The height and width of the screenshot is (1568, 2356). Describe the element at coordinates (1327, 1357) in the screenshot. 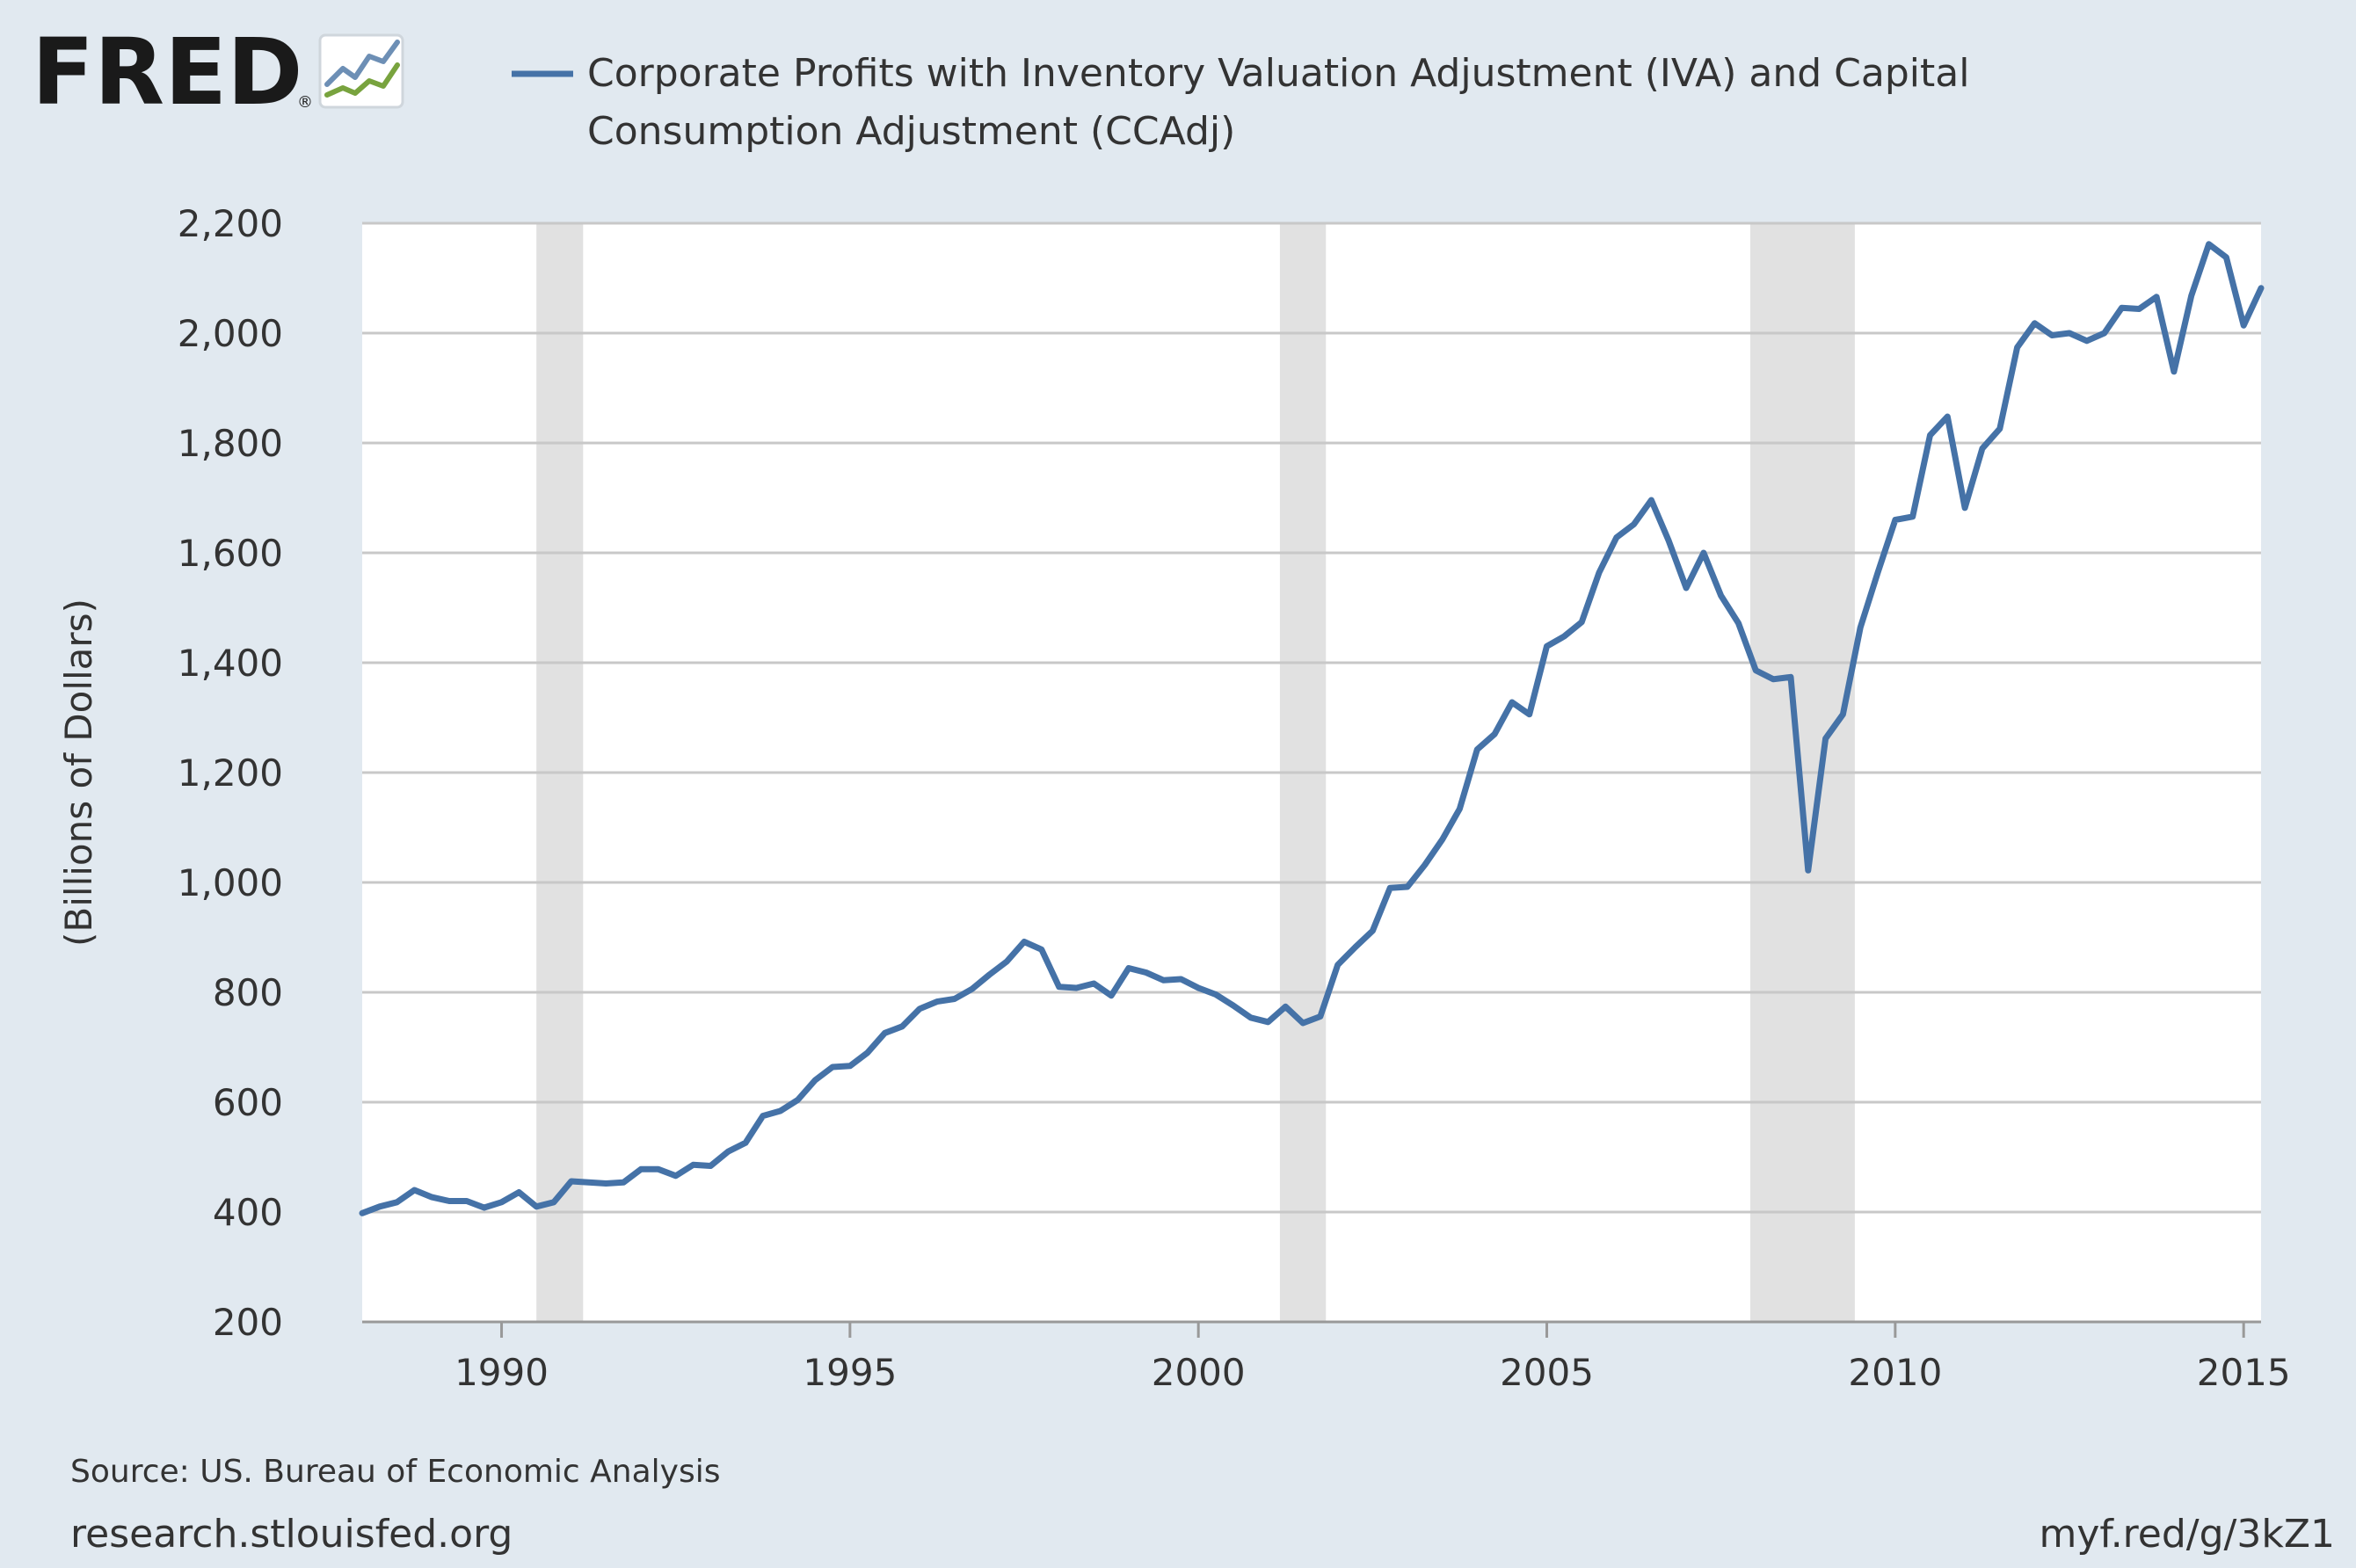

I see `x-axis: 1990 1995 2000 2005 2010 2015` at that location.